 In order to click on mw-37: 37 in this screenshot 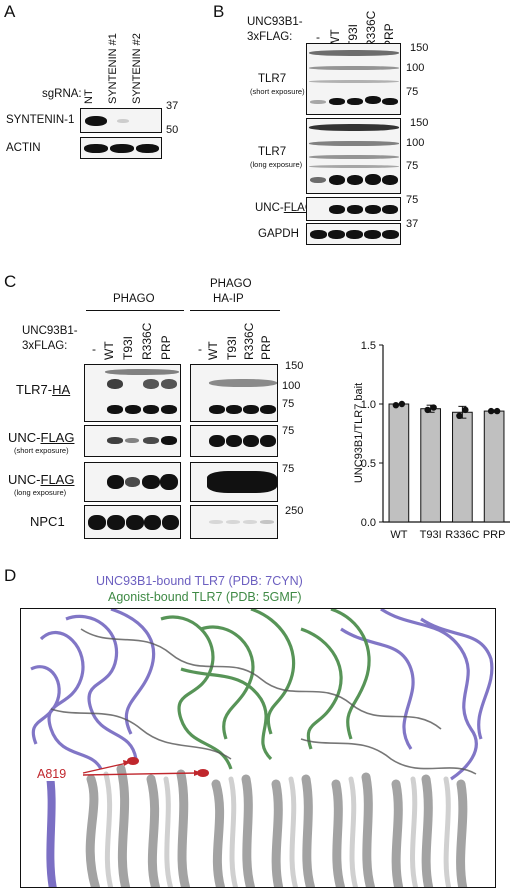, I will do `click(172, 106)`.